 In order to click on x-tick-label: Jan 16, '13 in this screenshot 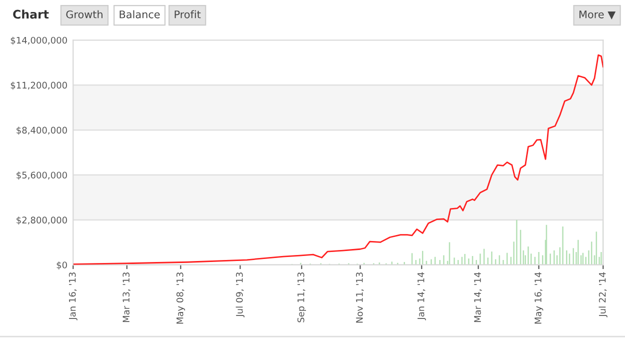, I will do `click(73, 296)`.